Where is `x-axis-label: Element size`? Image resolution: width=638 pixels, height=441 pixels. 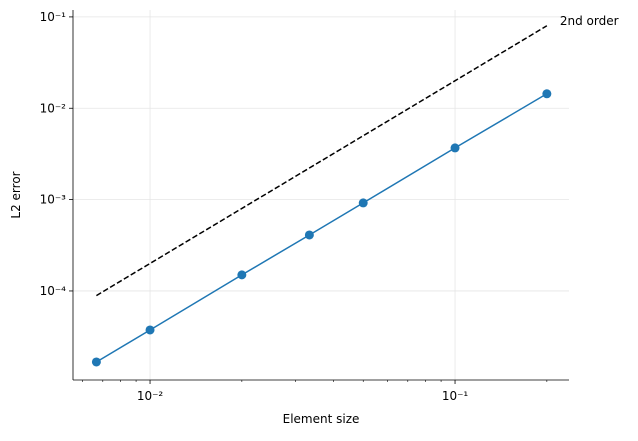 x-axis-label: Element size is located at coordinates (321, 419).